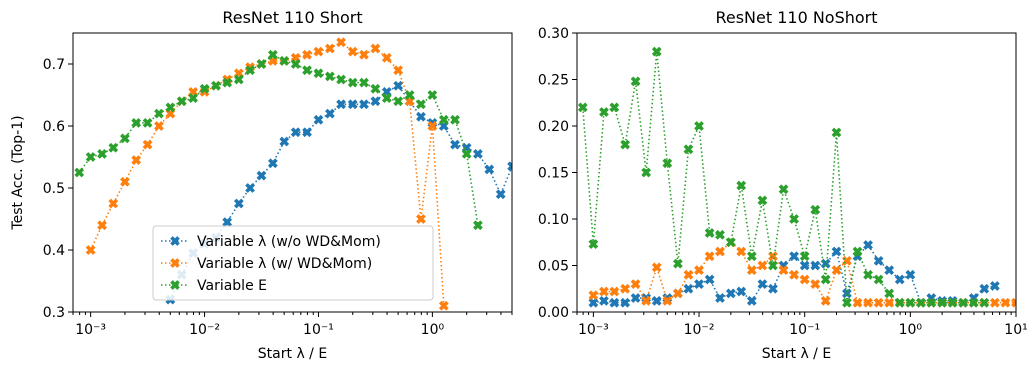  What do you see at coordinates (293, 263) in the screenshot?
I see `legend-box` at bounding box center [293, 263].